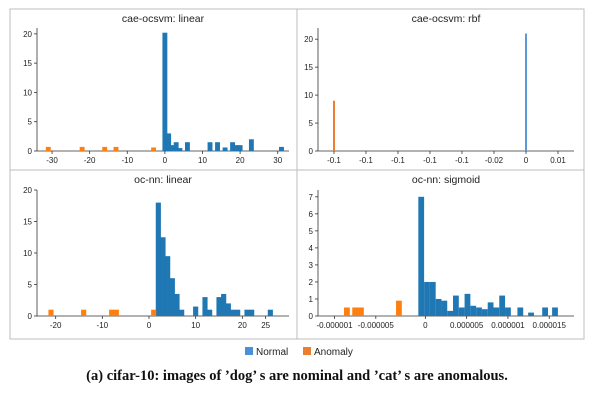  What do you see at coordinates (494, 160) in the screenshot?
I see `x-tick-label: -0.02` at bounding box center [494, 160].